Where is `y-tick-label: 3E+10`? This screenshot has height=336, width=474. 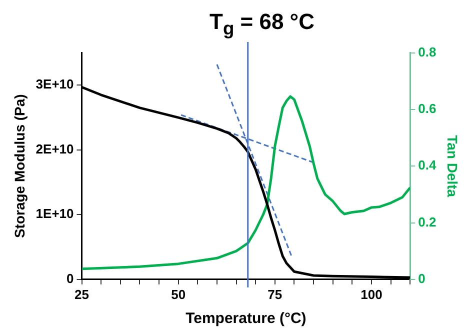
y-tick-label: 3E+10 is located at coordinates (55, 84).